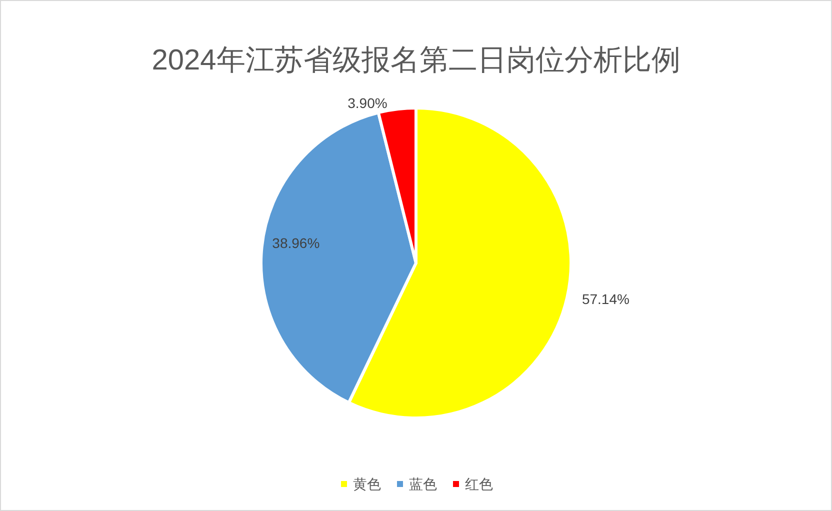  What do you see at coordinates (367, 484) in the screenshot?
I see `legend-label: 黄色` at bounding box center [367, 484].